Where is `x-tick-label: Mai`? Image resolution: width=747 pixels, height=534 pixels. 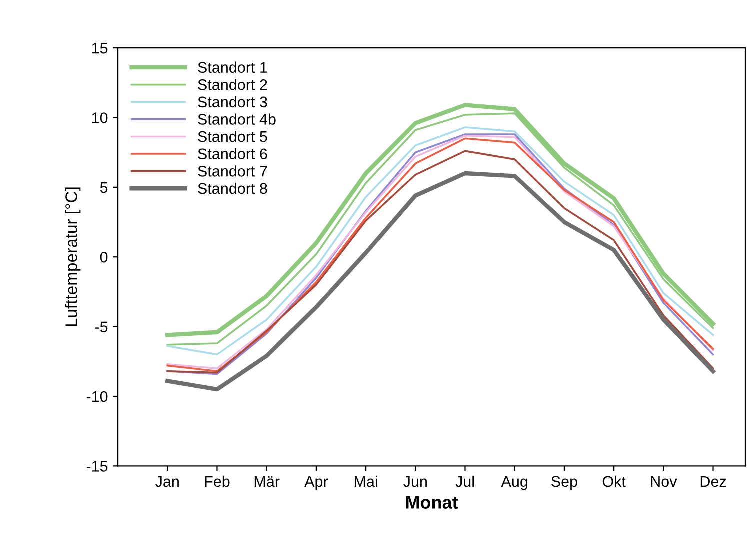 x-tick-label: Mai is located at coordinates (366, 482).